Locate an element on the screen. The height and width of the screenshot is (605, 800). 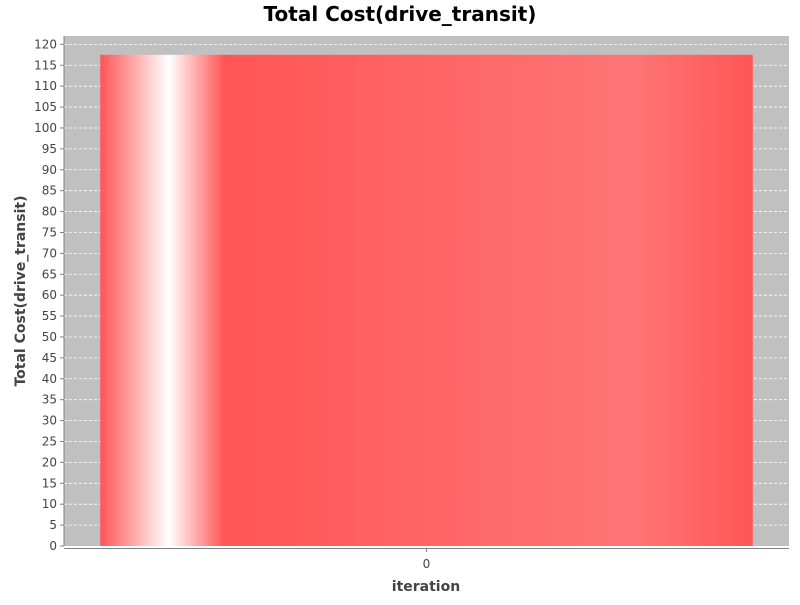
y-tick-label: 120 is located at coordinates (45, 44).